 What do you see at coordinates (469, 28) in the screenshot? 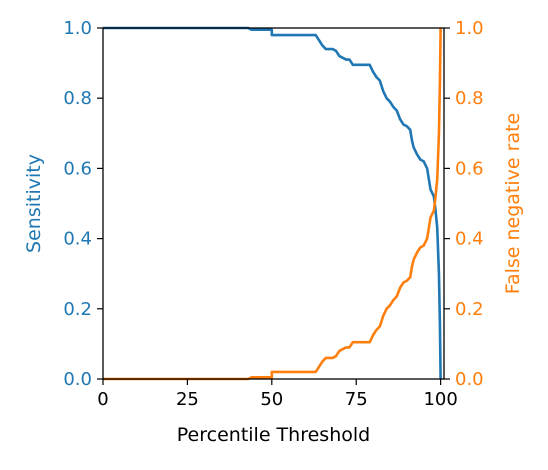
I see `right-y-tick-label: 1.0` at bounding box center [469, 28].